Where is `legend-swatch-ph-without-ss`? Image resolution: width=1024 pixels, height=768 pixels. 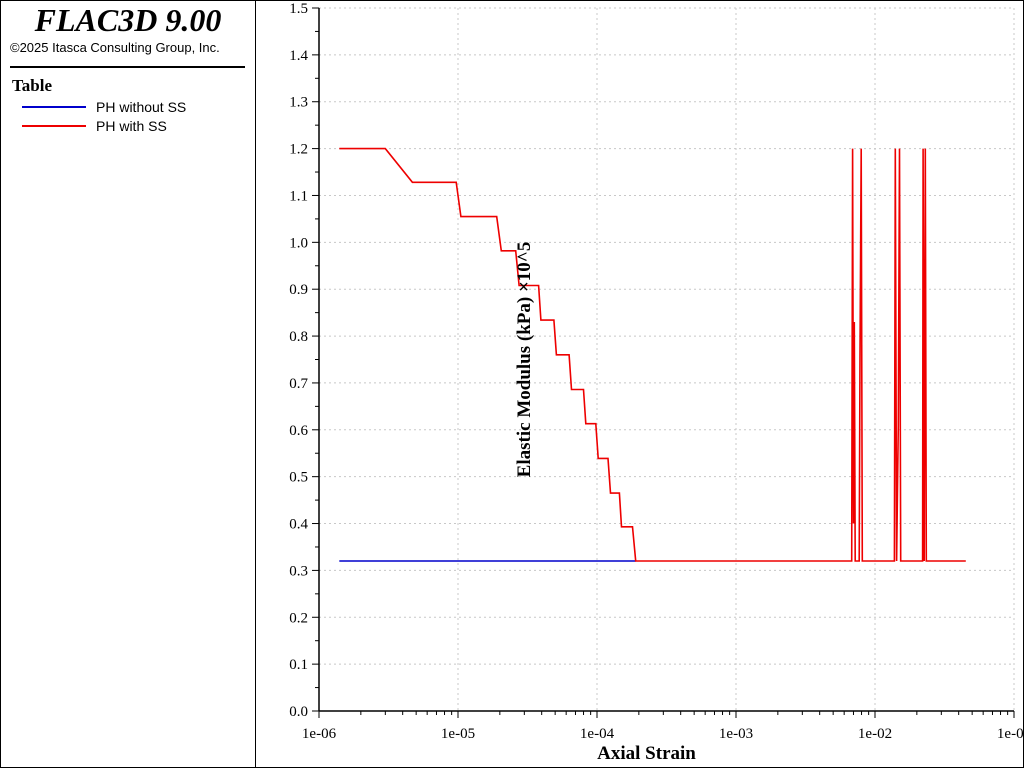
legend-swatch-ph-without-ss is located at coordinates (54, 107).